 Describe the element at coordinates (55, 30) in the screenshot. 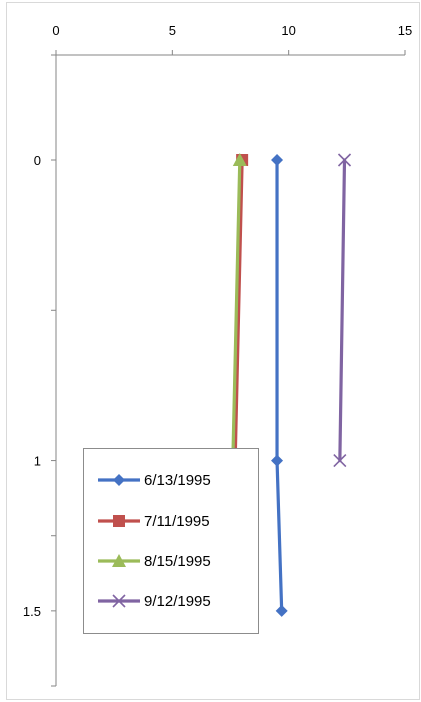

I see `x-tick-label: 0` at that location.